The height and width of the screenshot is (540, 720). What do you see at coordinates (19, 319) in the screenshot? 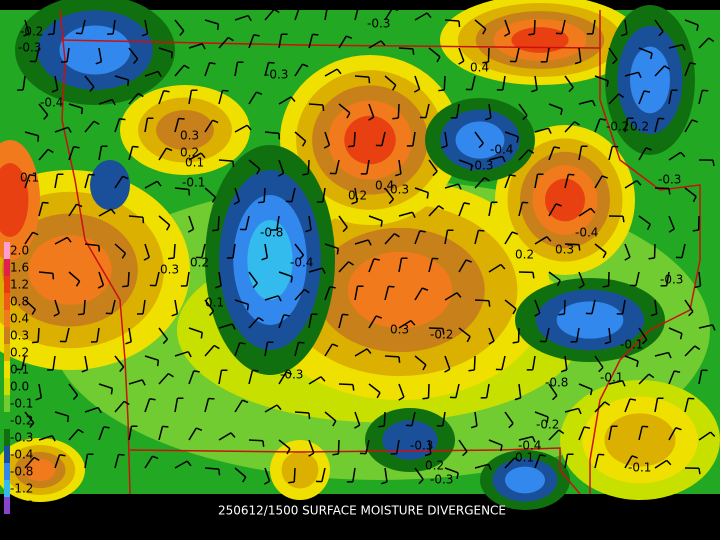
I see `legend-label: 0.4` at bounding box center [19, 319].